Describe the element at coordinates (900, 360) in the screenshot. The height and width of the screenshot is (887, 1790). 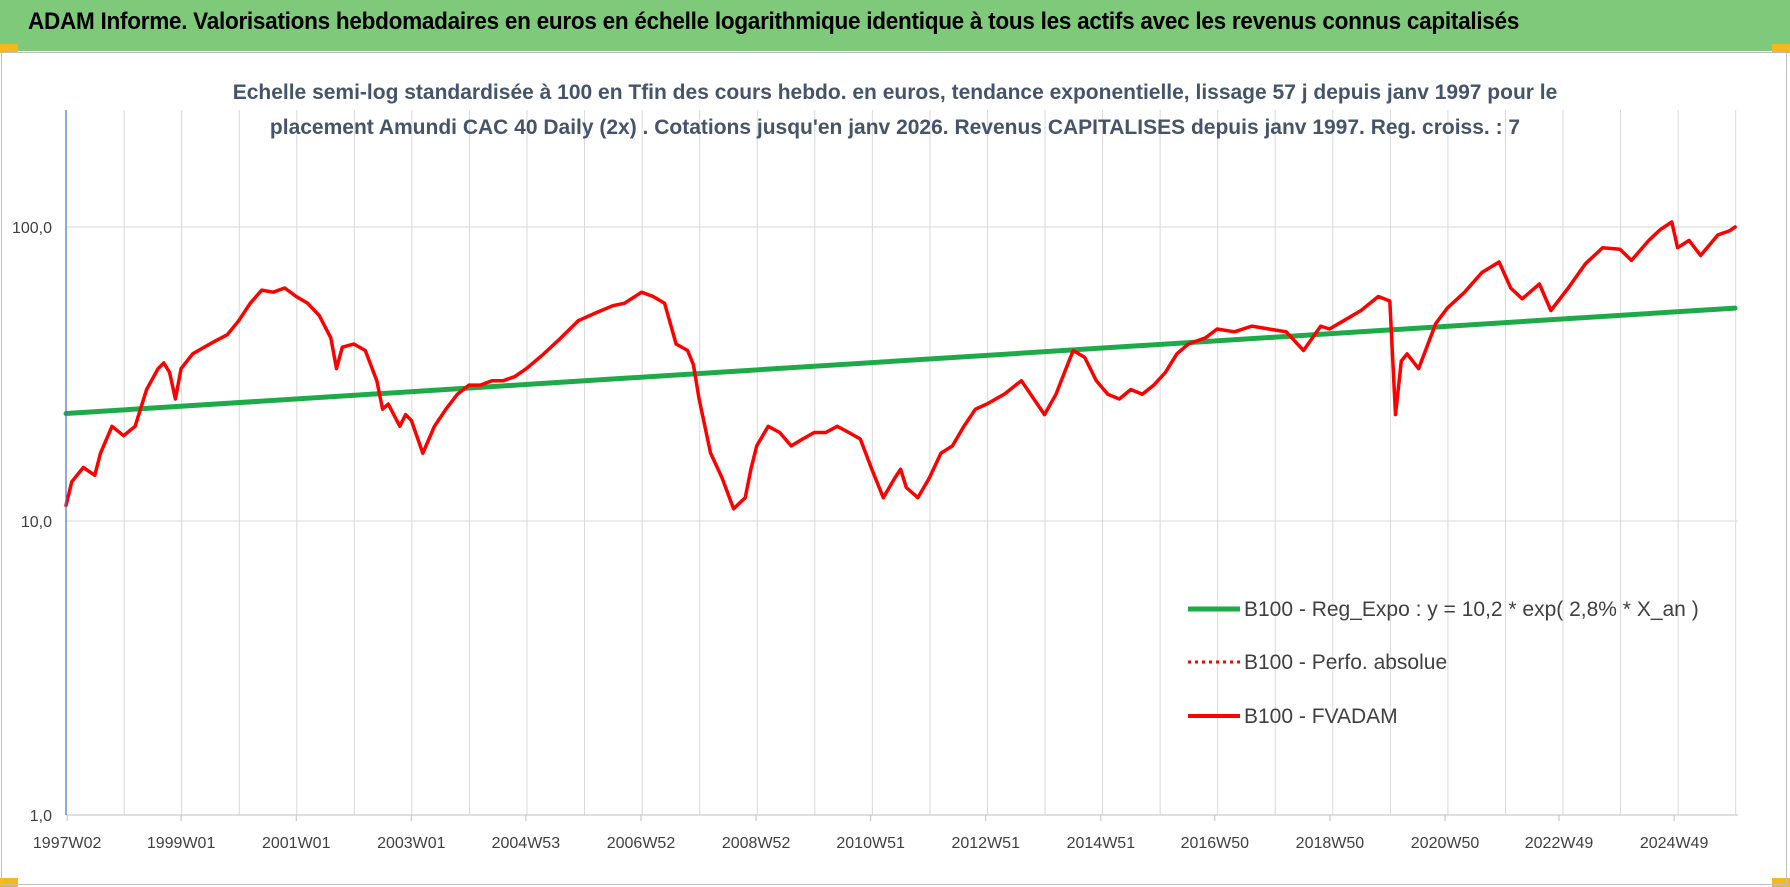
I see `series-line-regression` at that location.